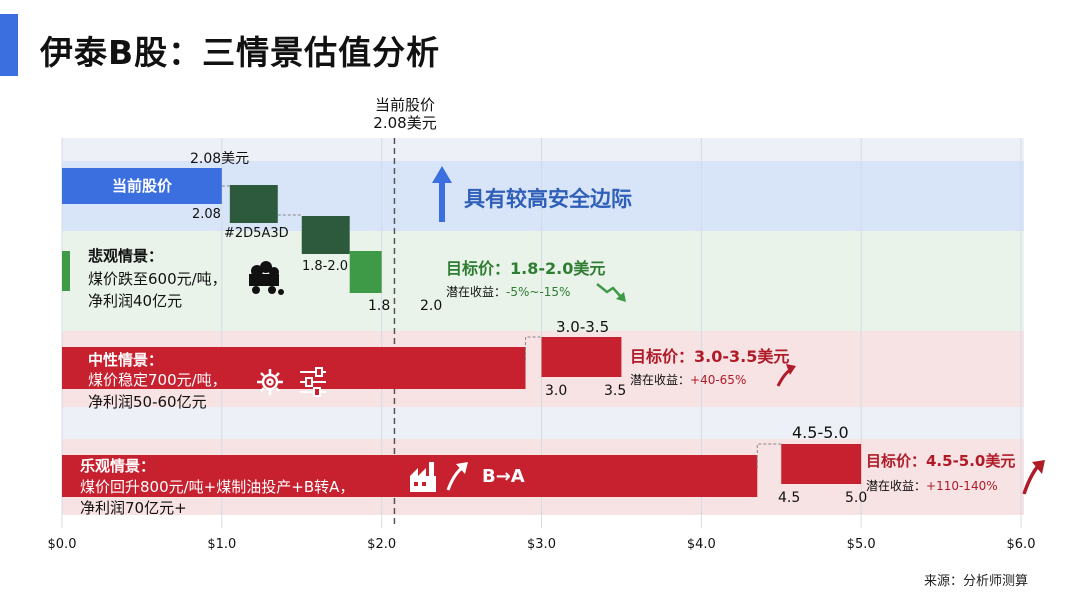 Image resolution: width=1080 pixels, height=603 pixels. What do you see at coordinates (508, 292) in the screenshot?
I see `pessimistic-return: 潜在收益：-5%~-15%` at bounding box center [508, 292].